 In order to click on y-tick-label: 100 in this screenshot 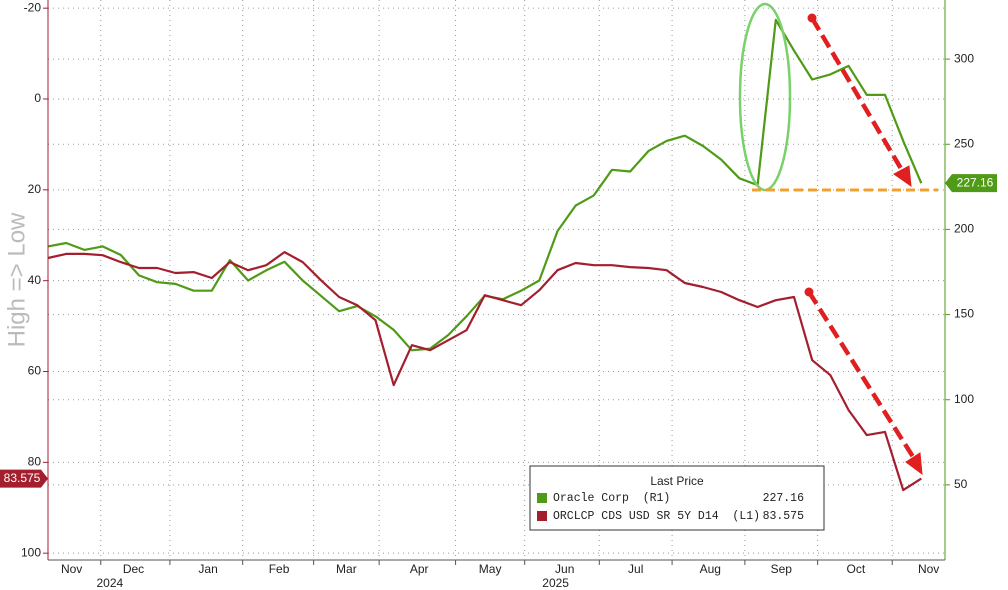, I will do `click(31, 552)`.